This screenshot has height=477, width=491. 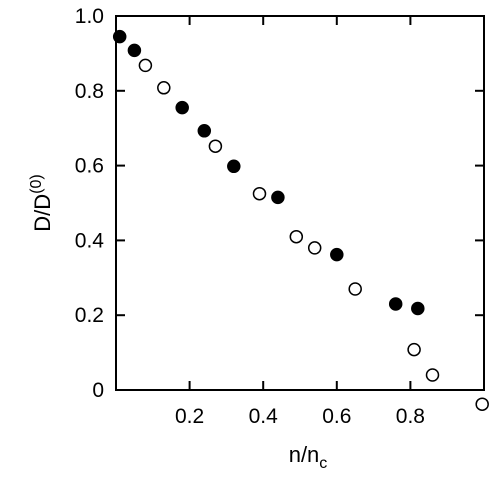 What do you see at coordinates (89, 16) in the screenshot?
I see `y-tick-label: 1.0` at bounding box center [89, 16].